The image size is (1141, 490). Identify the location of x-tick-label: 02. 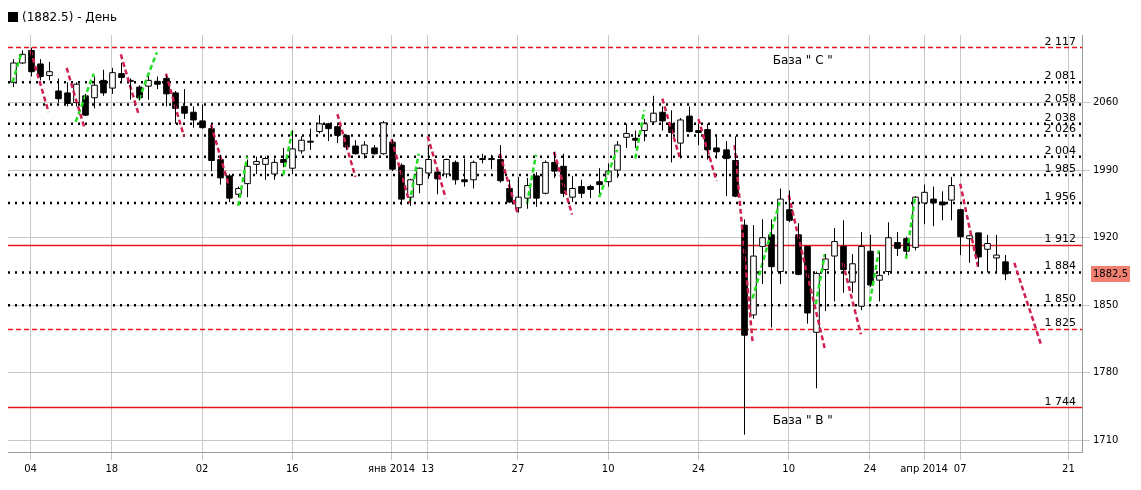
(202, 468).